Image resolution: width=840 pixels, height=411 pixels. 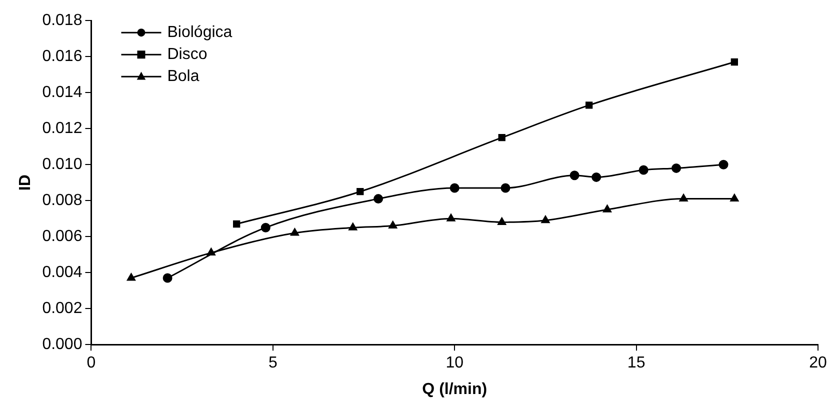 I want to click on x-tick-label: 5, so click(x=273, y=363).